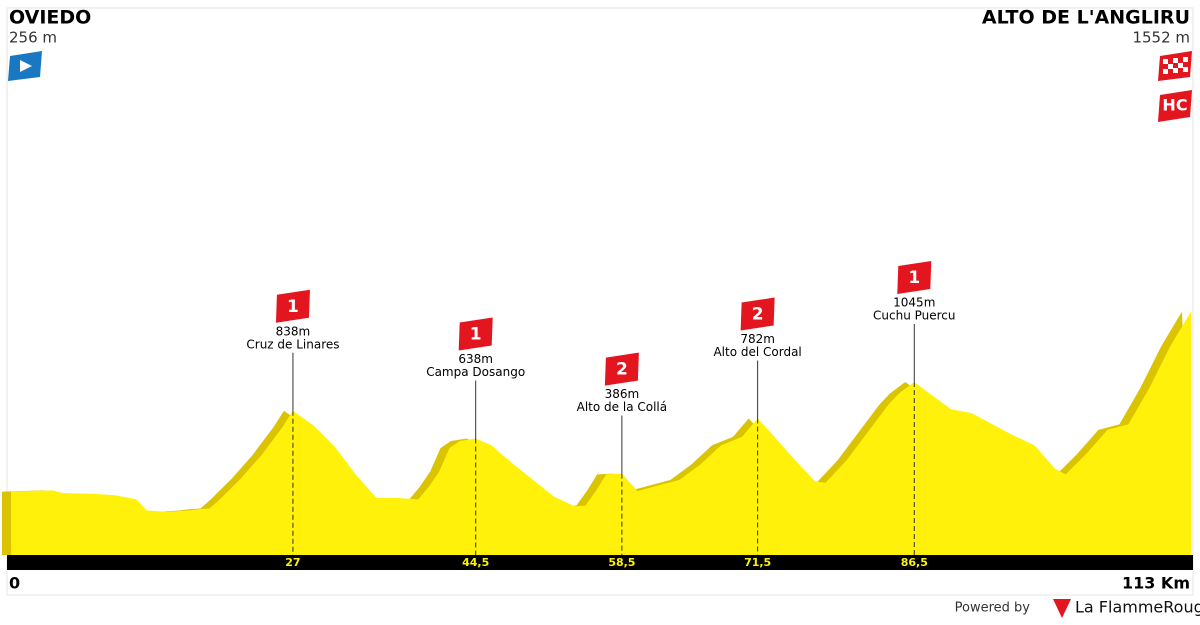  I want to click on start-elevation: 256 m, so click(33, 38).